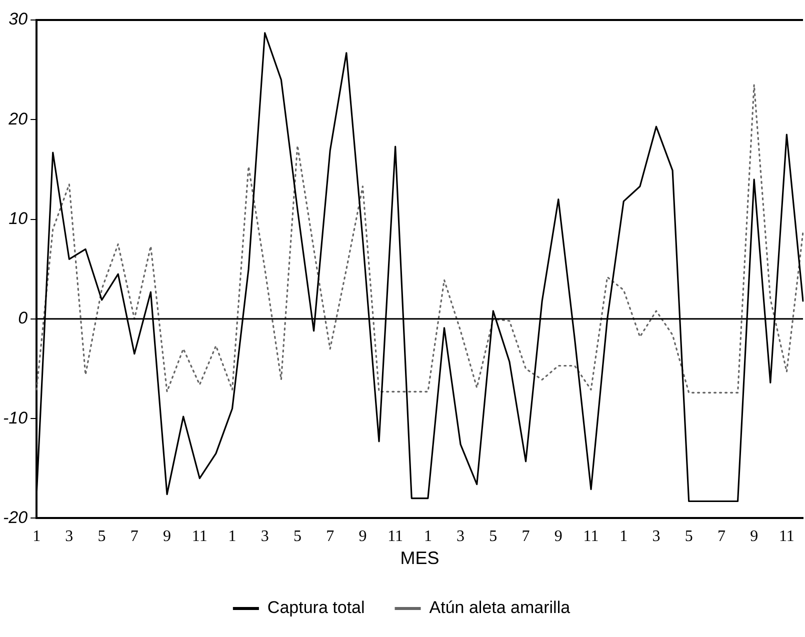 The image size is (805, 637). What do you see at coordinates (15, 418) in the screenshot?
I see `y-tick-label: -10` at bounding box center [15, 418].